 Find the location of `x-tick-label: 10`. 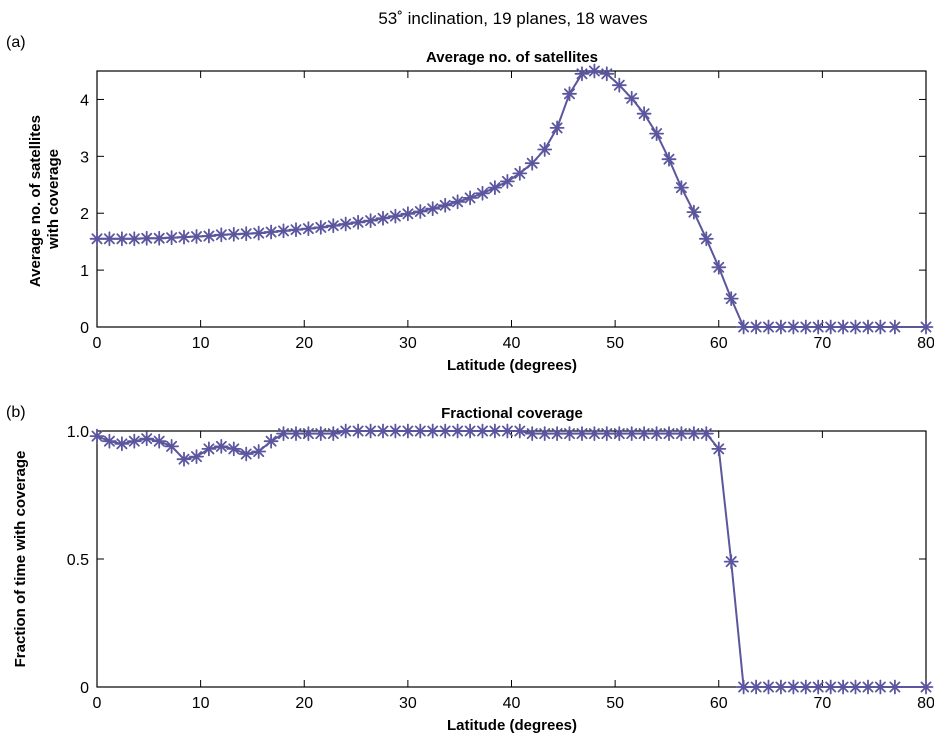

x-tick-label: 10 is located at coordinates (201, 703).